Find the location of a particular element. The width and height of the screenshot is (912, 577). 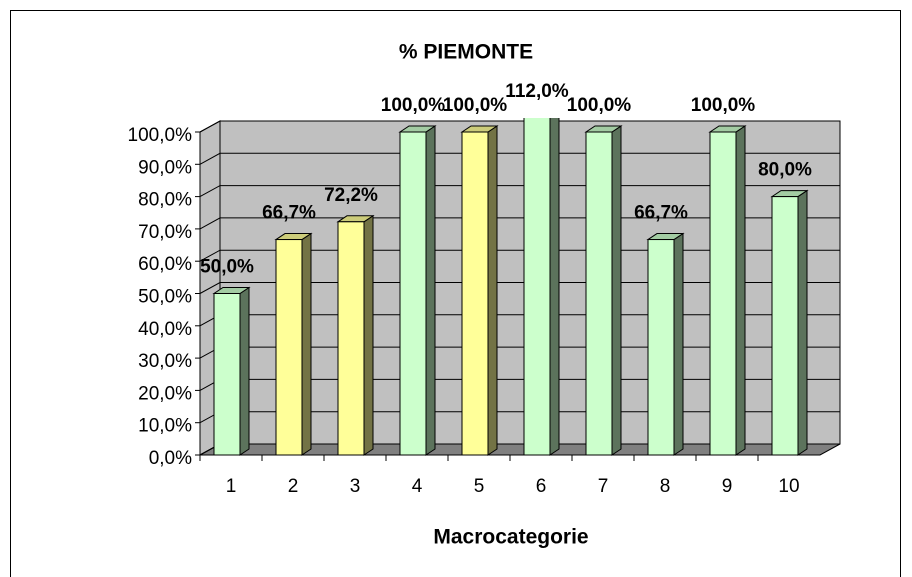

x-tick-label: 6 is located at coordinates (541, 486).